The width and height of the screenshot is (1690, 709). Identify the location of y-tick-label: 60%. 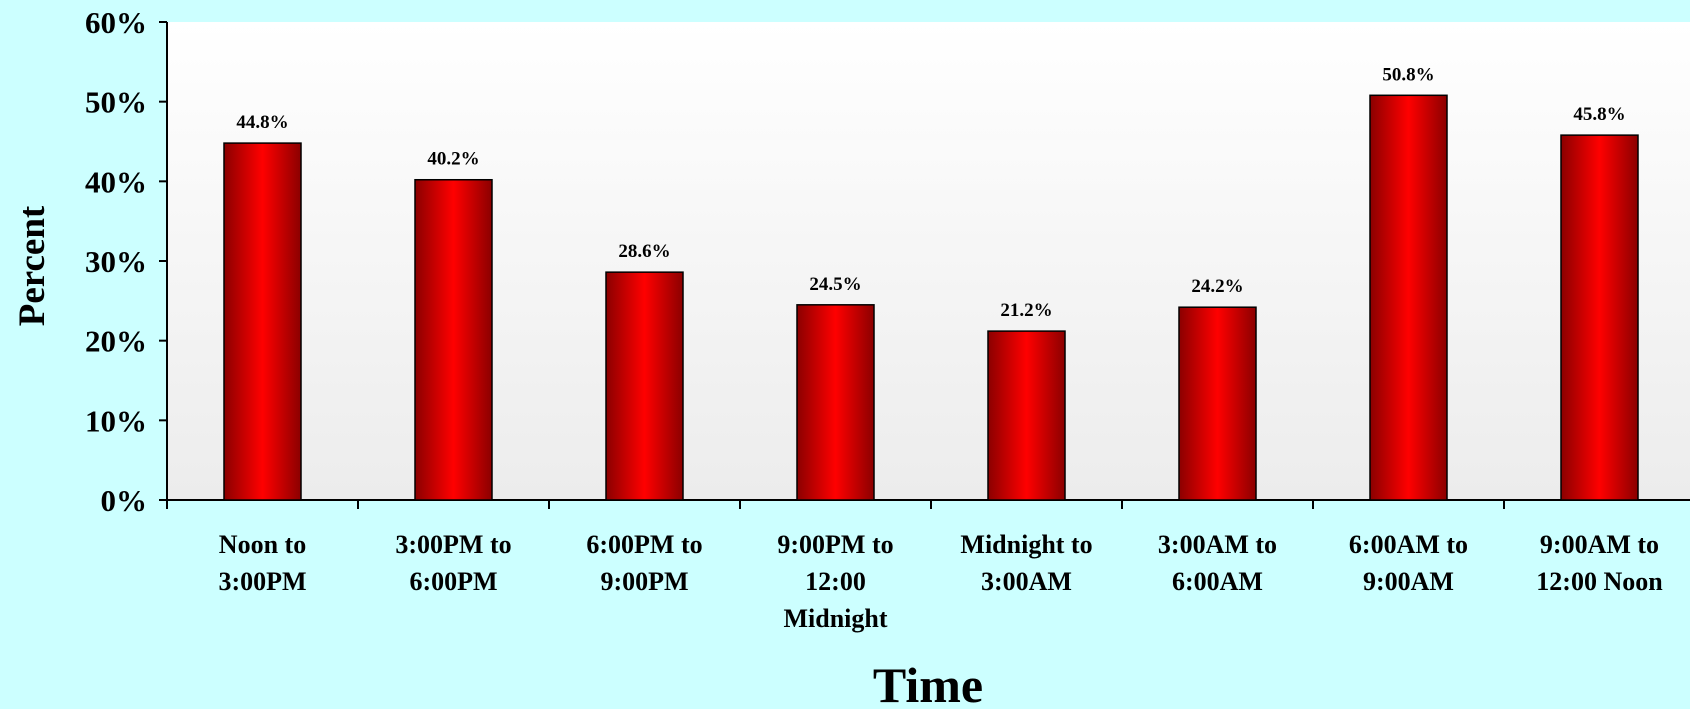
(116, 22).